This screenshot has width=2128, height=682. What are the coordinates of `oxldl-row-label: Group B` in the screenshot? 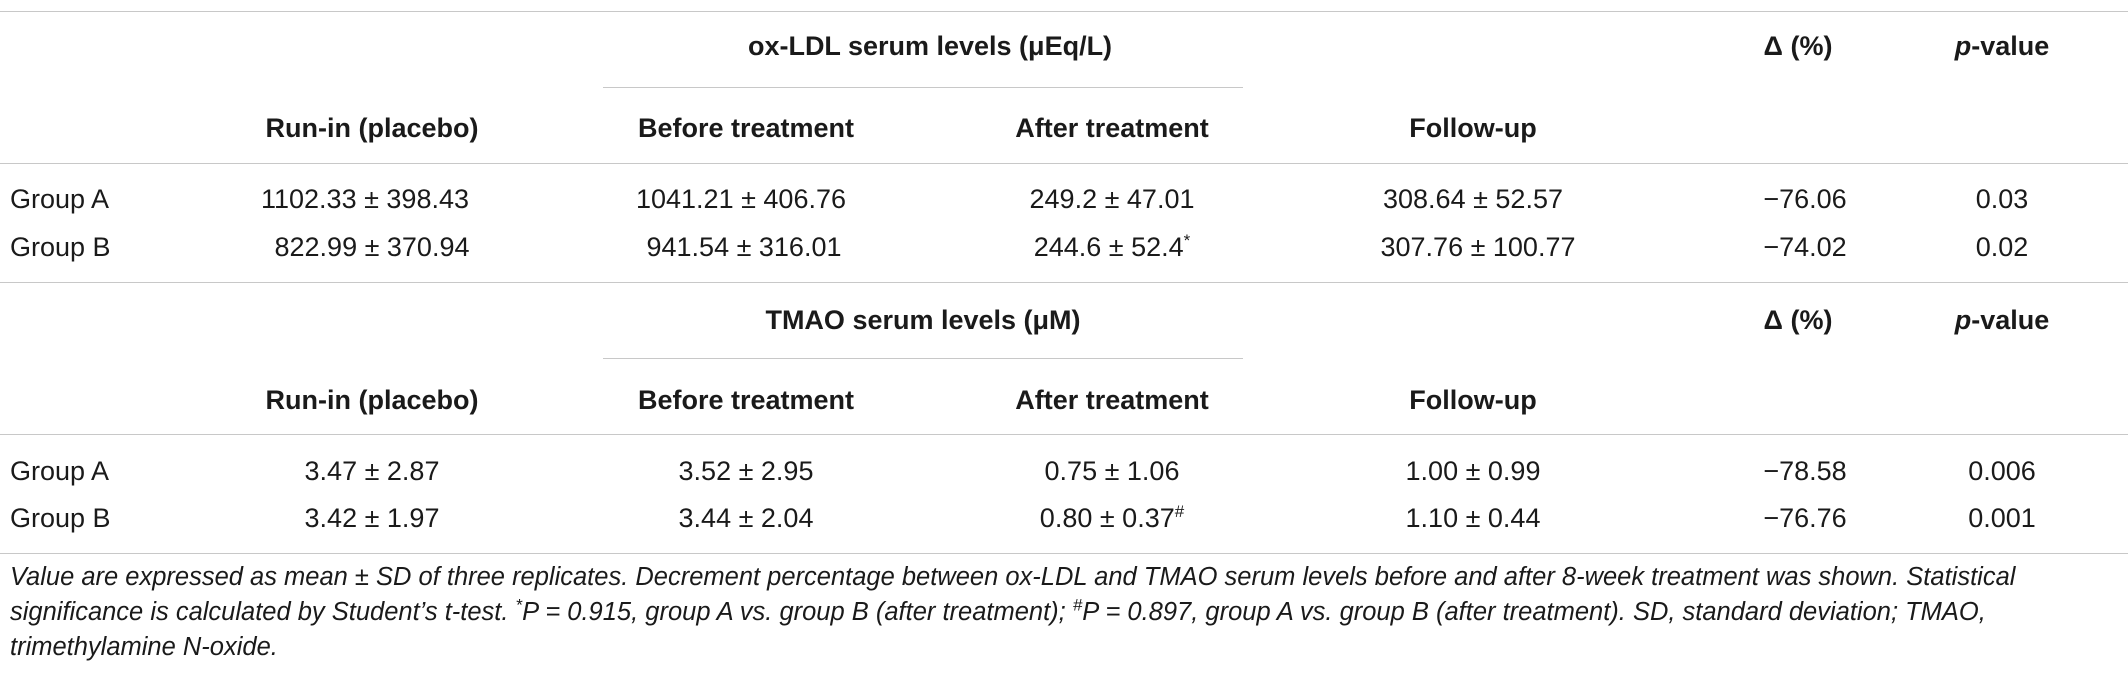 It's located at (60, 247).